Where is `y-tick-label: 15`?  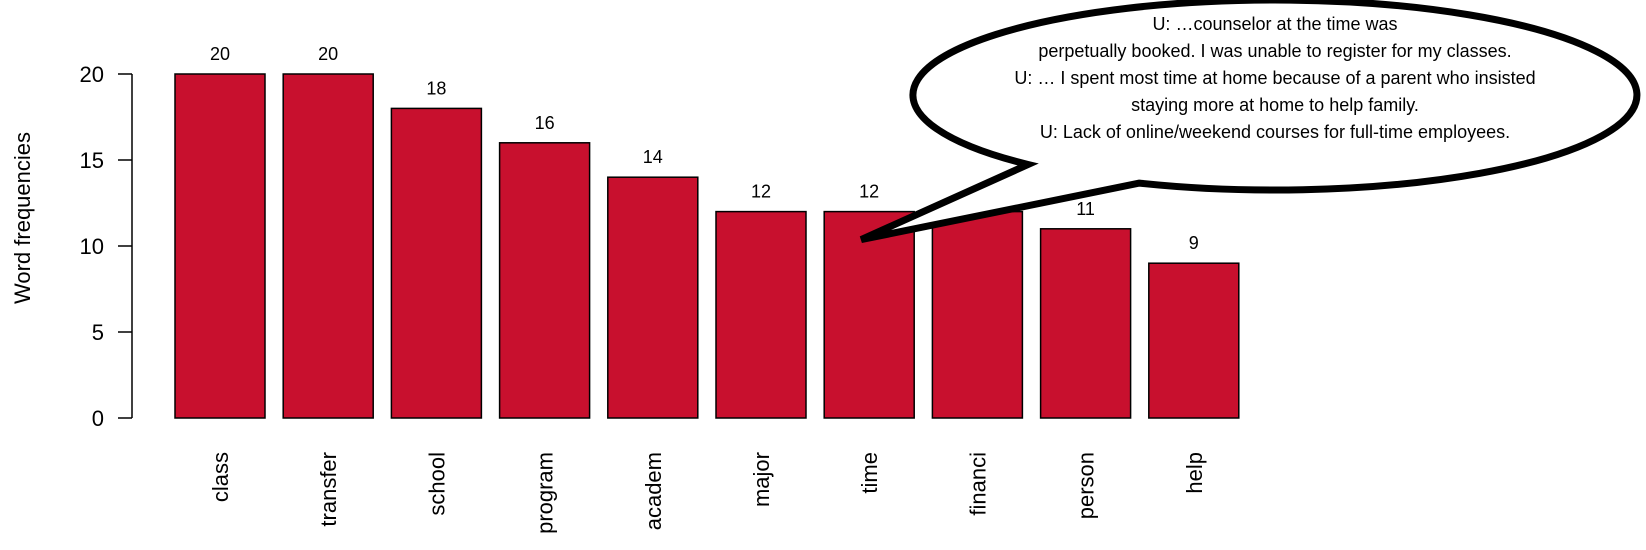
y-tick-label: 15 is located at coordinates (92, 160).